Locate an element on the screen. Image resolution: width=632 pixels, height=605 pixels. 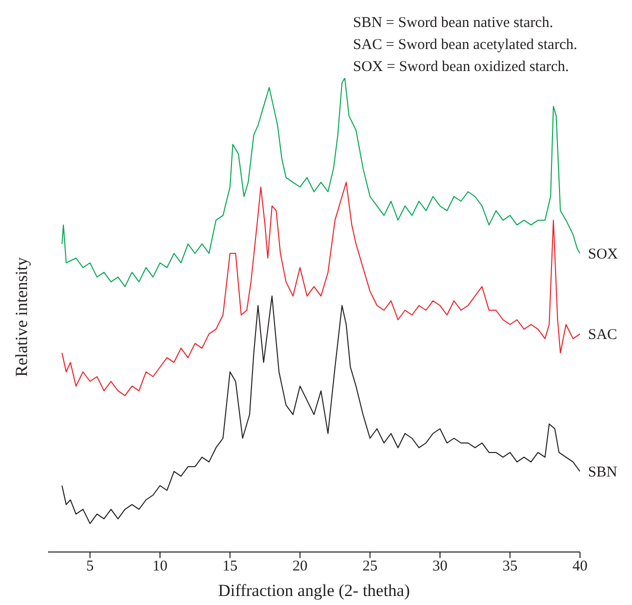
x-tick-label: 20 is located at coordinates (300, 566).